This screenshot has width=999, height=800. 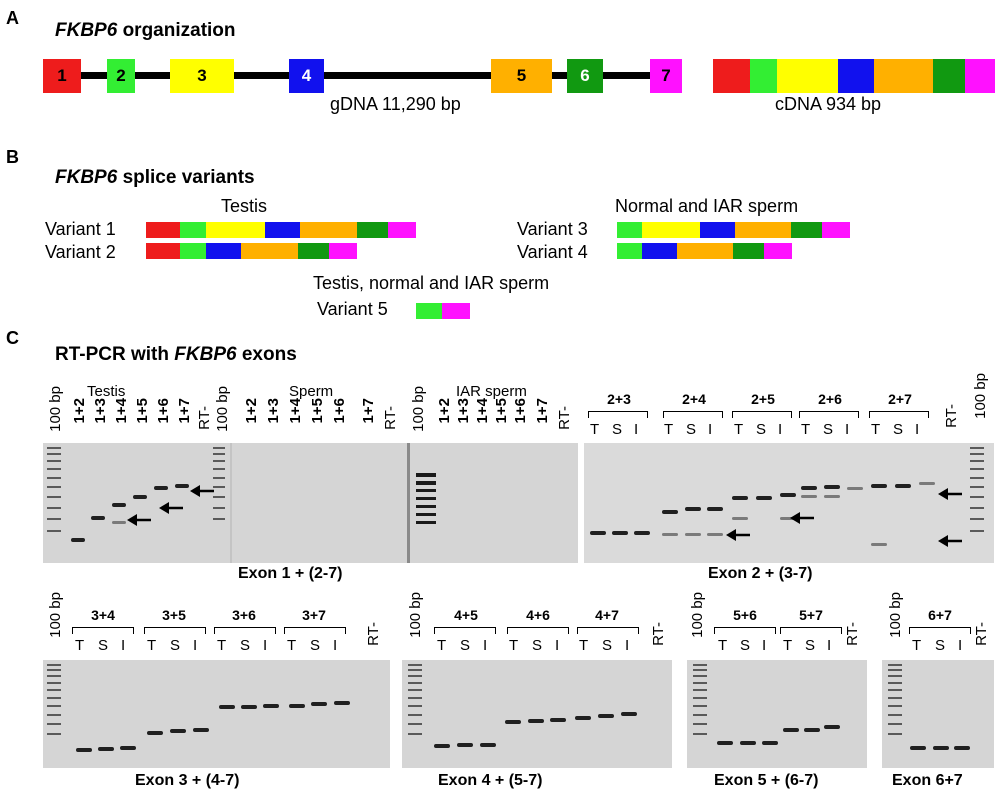 I want to click on rt-label-gel2: RT-, so click(x=951, y=416).